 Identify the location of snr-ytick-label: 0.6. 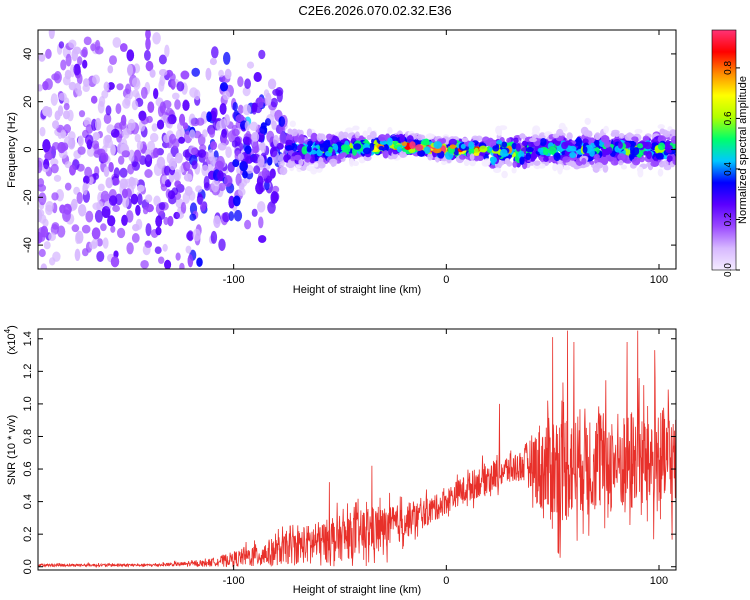
(28, 468).